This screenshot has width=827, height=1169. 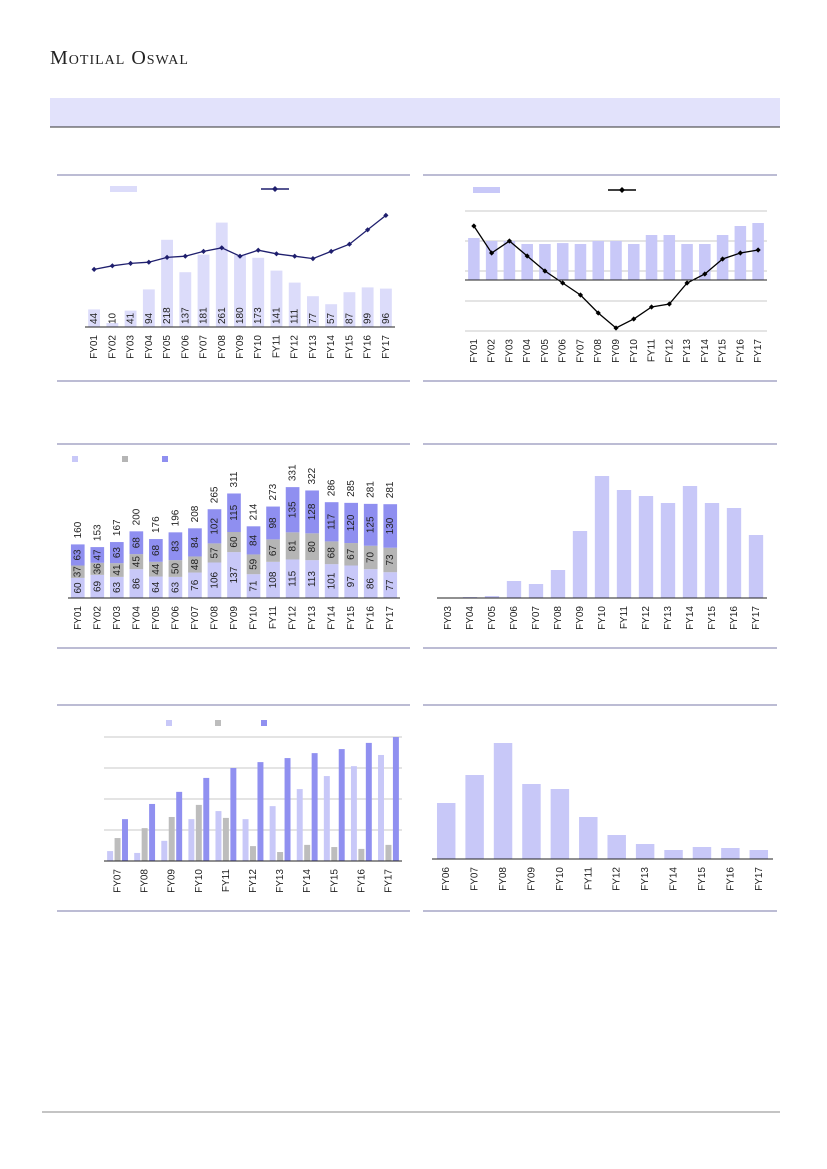 I want to click on x-tick-label: FY10, so click(x=634, y=351).